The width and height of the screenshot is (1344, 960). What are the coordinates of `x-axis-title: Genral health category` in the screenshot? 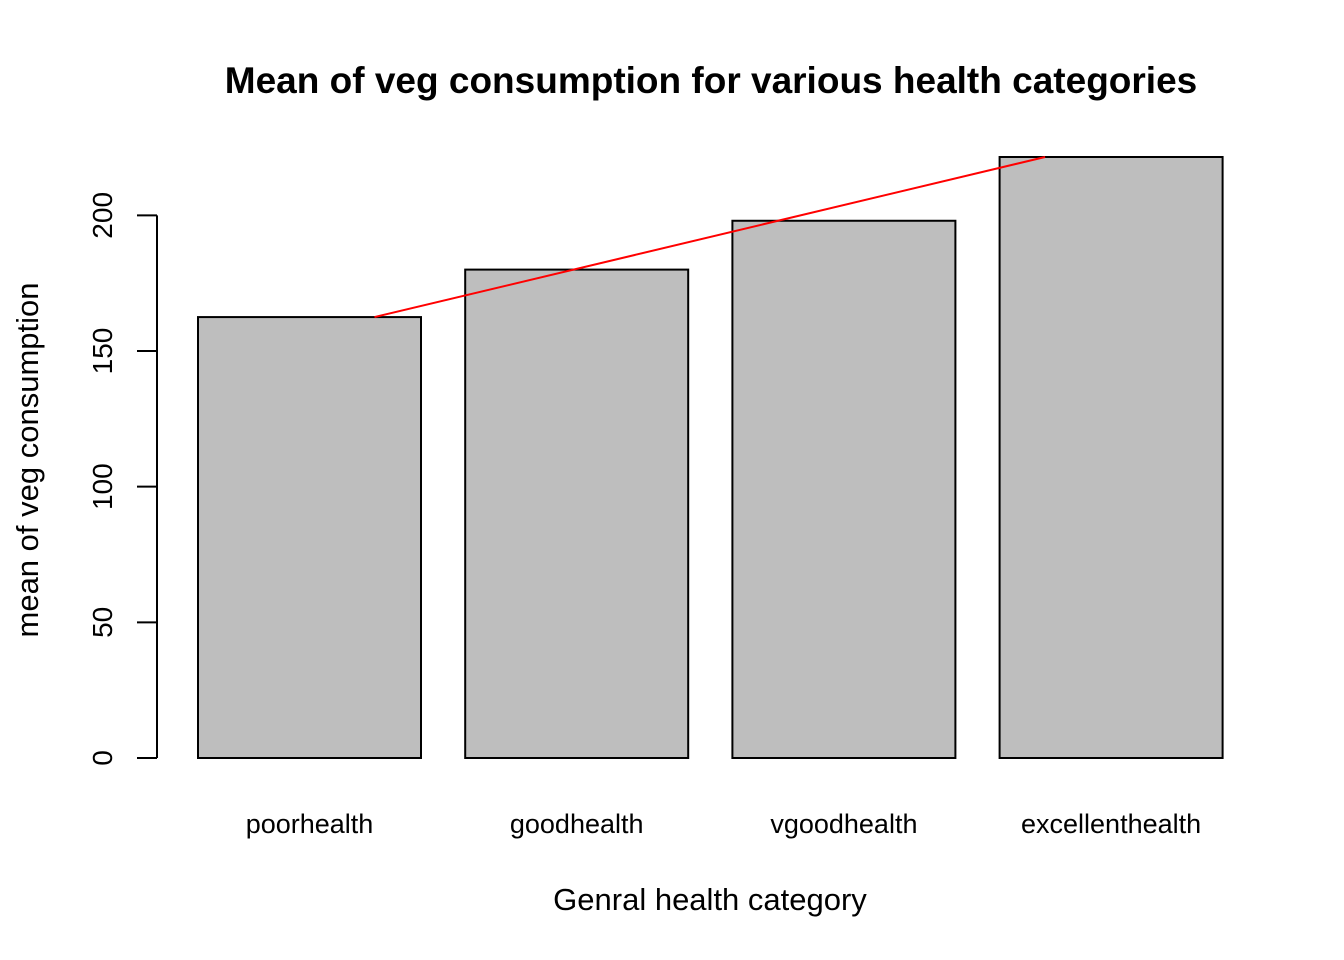 It's located at (710, 899).